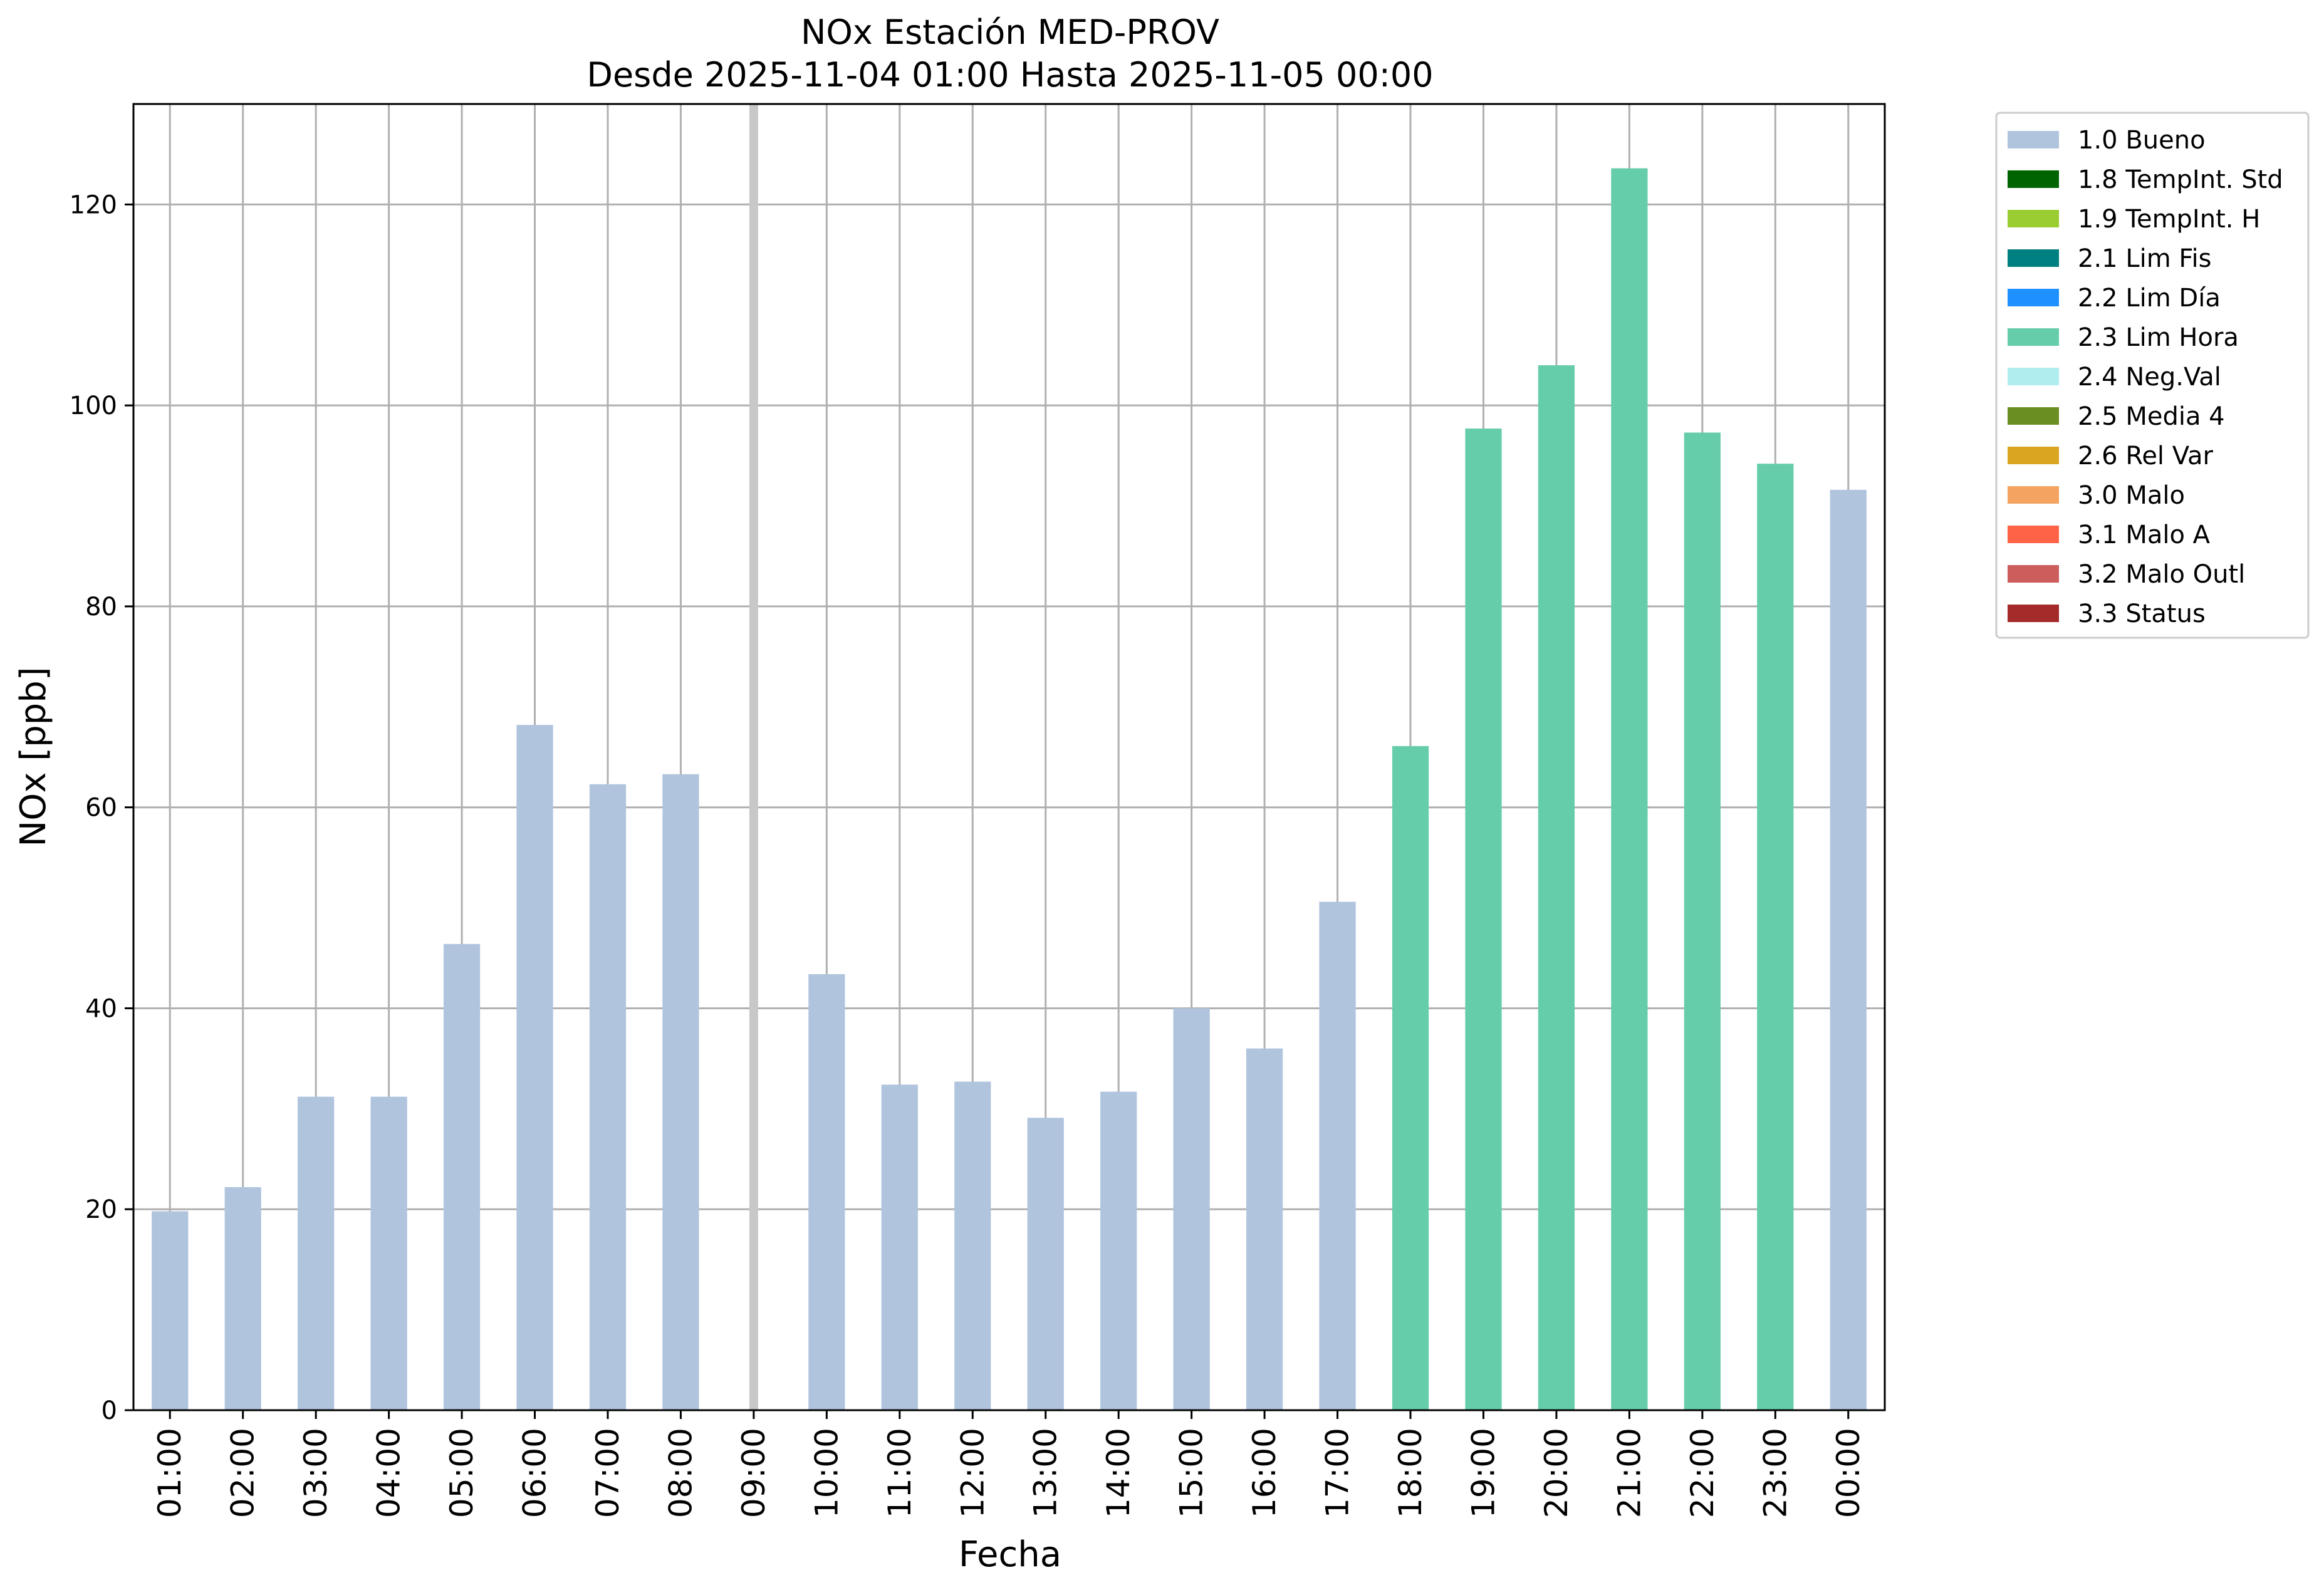  I want to click on y-tick-label: 100, so click(93, 406).